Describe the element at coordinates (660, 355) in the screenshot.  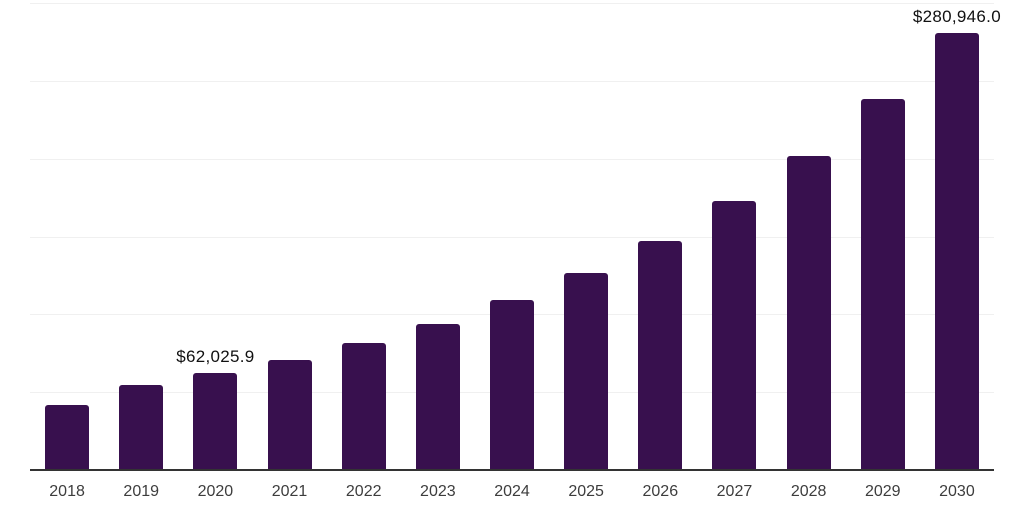
I see `bar-2026` at that location.